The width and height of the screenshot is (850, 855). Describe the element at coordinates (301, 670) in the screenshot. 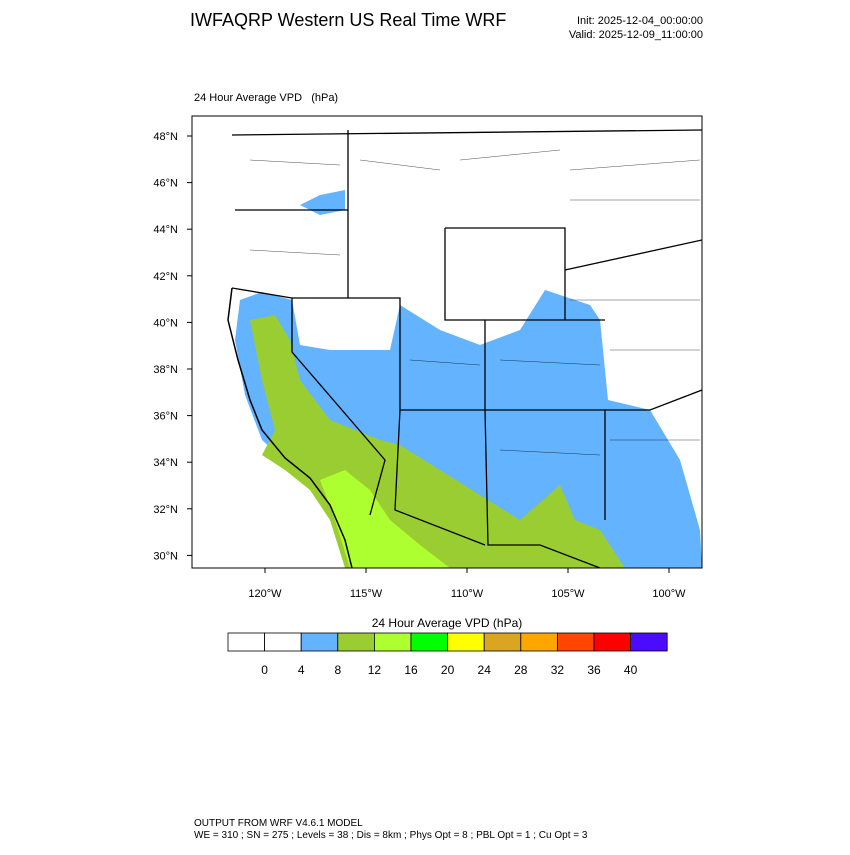

I see `colorbar-label: 4` at that location.